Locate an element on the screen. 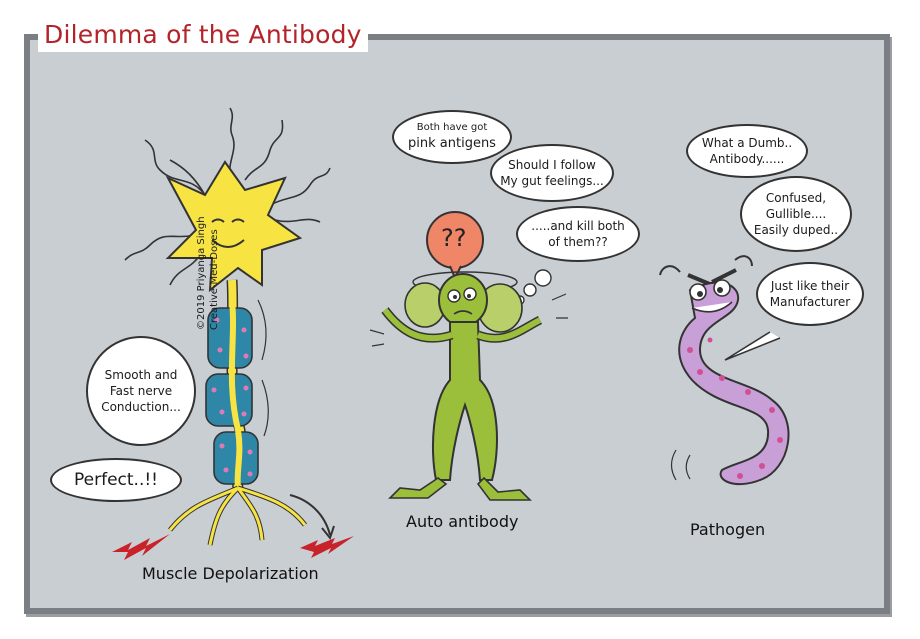 This screenshot has height=639, width=920. spark-right-icon is located at coordinates (327, 547).